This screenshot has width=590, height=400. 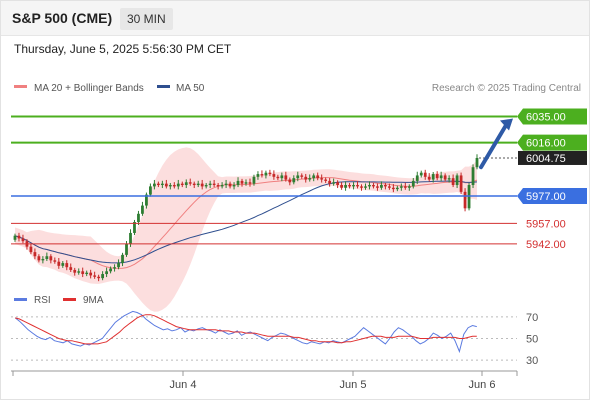 What do you see at coordinates (353, 385) in the screenshot?
I see `x-tick-label: Jun 5` at bounding box center [353, 385].